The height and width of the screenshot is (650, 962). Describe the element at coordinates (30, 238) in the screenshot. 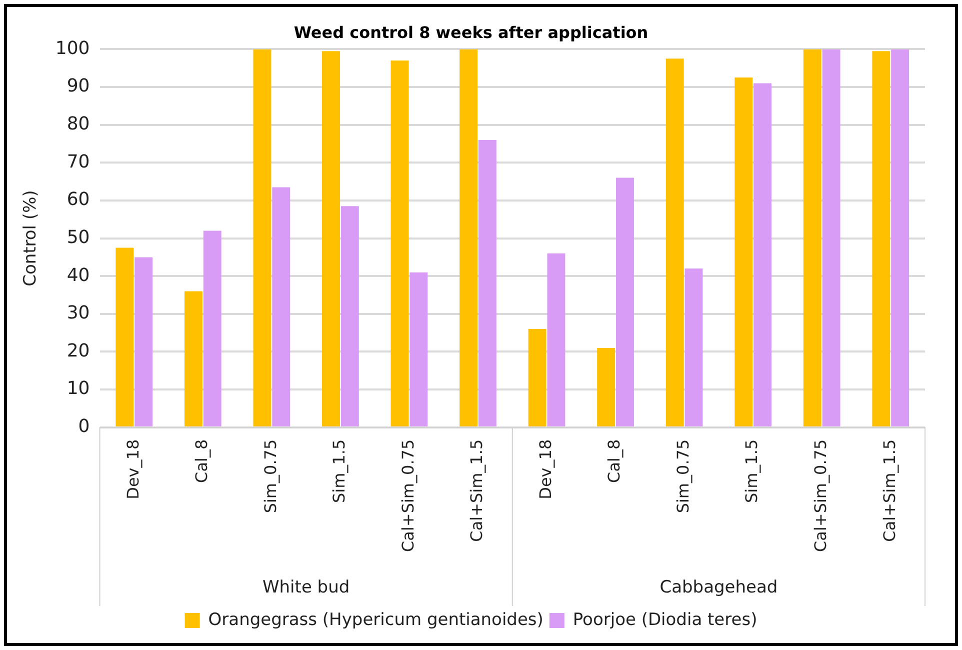

I see `y-axis-title: Control (%)` at that location.